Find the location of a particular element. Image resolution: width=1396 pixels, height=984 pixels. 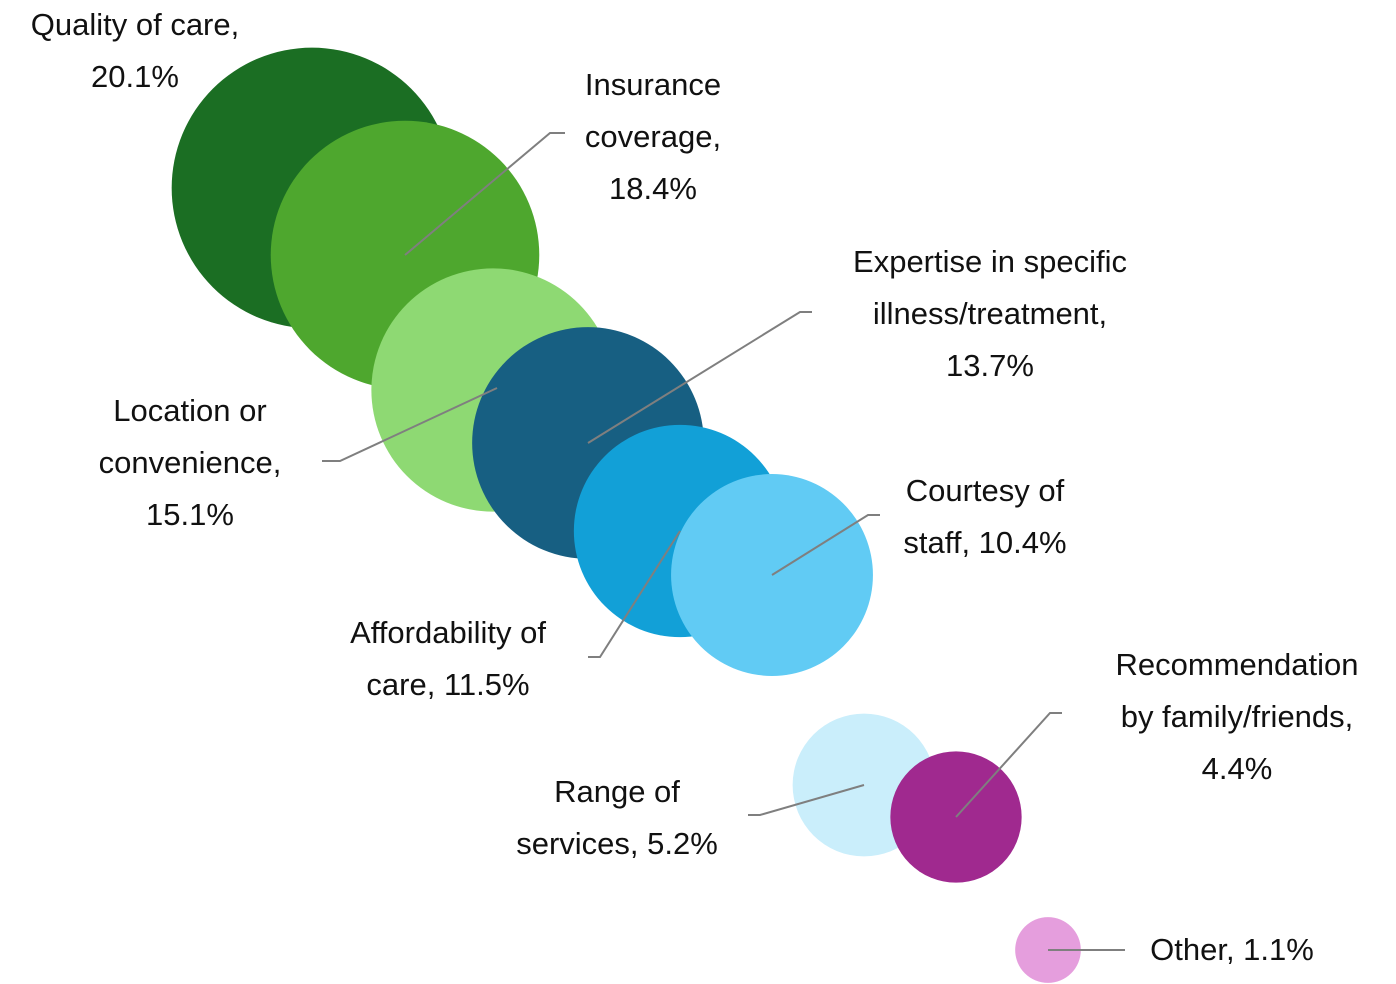

bubble-label: Quality of care, 20.1% is located at coordinates (135, 50).